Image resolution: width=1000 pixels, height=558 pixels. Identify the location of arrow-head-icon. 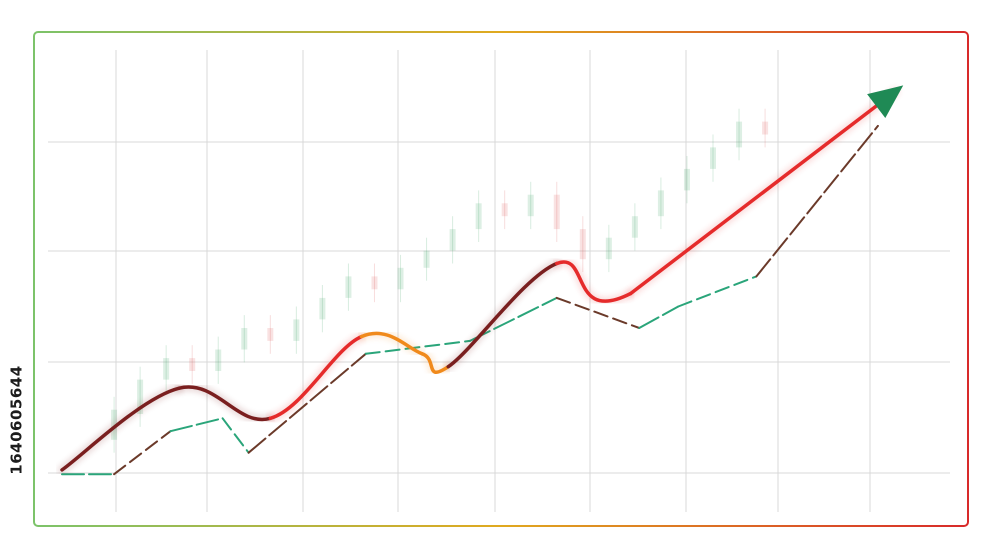
(885, 101).